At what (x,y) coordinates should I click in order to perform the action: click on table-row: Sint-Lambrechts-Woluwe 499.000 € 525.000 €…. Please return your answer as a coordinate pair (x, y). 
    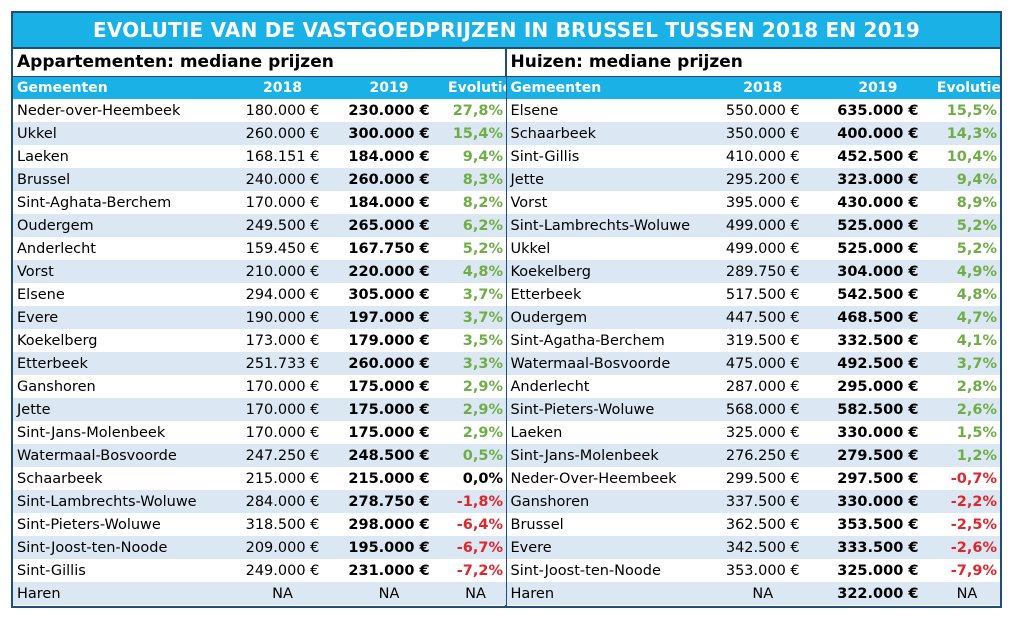
    Looking at the image, I should click on (753, 225).